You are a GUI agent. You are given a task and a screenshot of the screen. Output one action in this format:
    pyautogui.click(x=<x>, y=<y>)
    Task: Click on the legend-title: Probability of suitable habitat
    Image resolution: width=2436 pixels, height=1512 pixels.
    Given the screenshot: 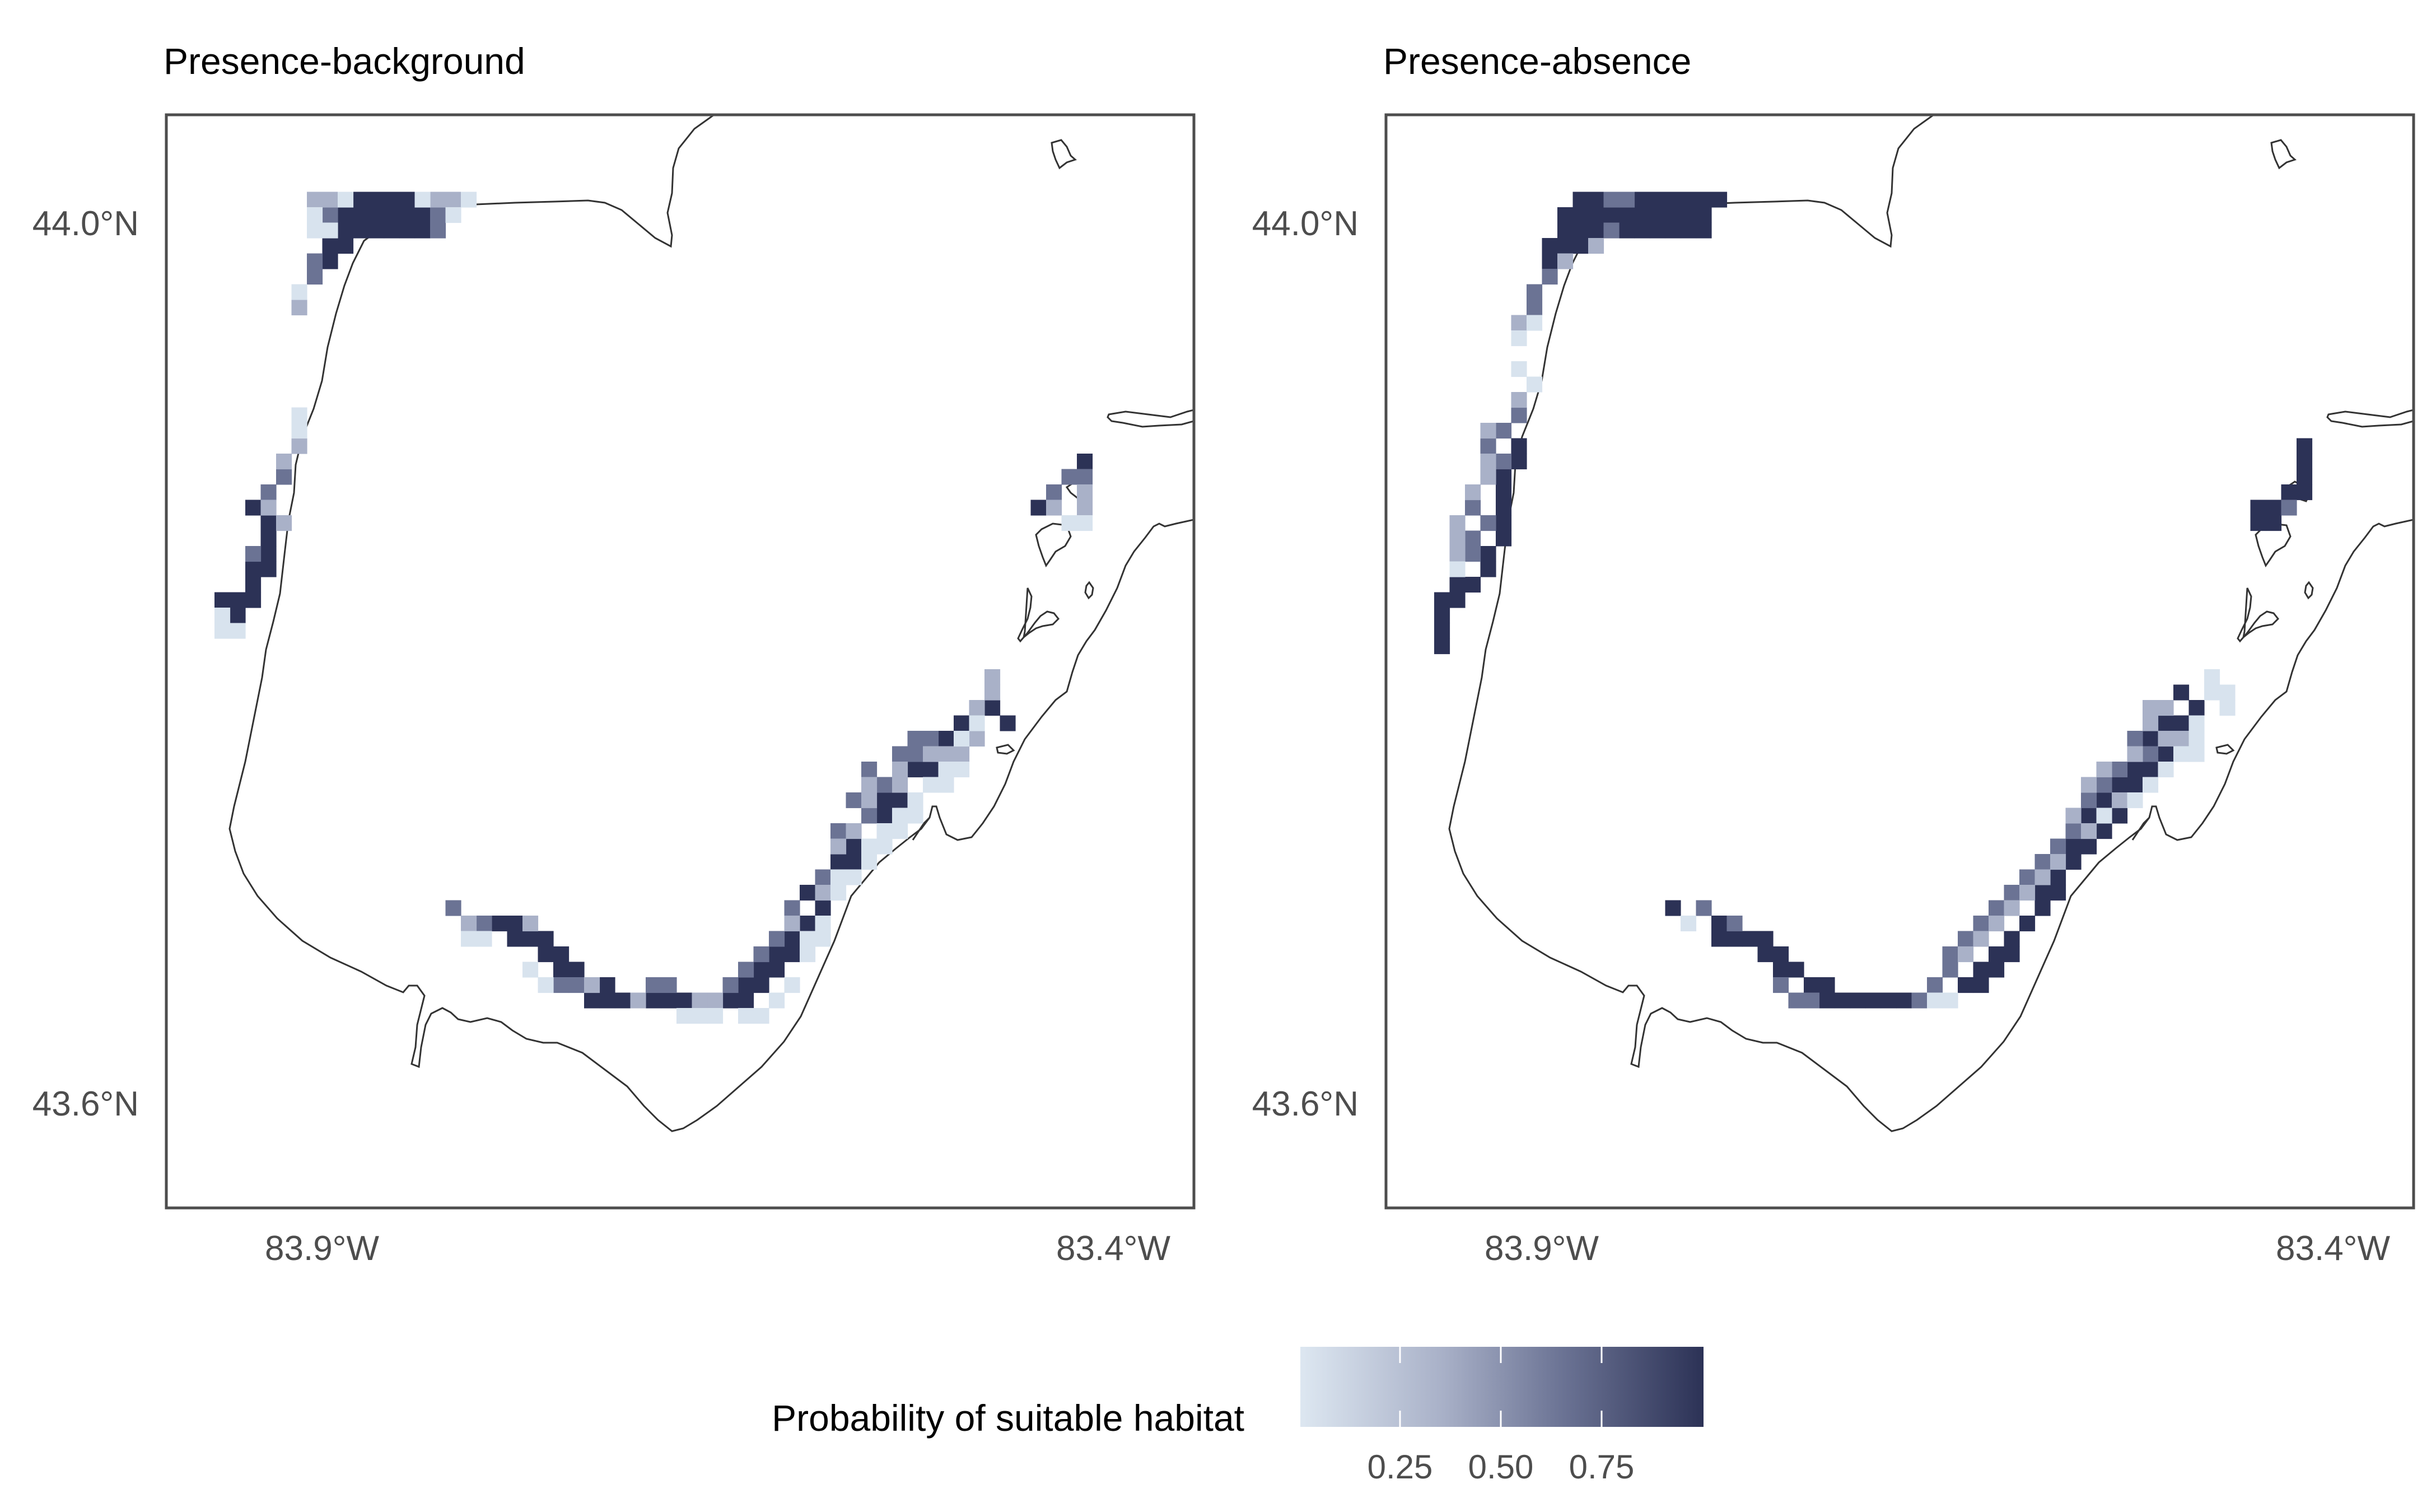 What is the action you would take?
    pyautogui.click(x=1008, y=1418)
    